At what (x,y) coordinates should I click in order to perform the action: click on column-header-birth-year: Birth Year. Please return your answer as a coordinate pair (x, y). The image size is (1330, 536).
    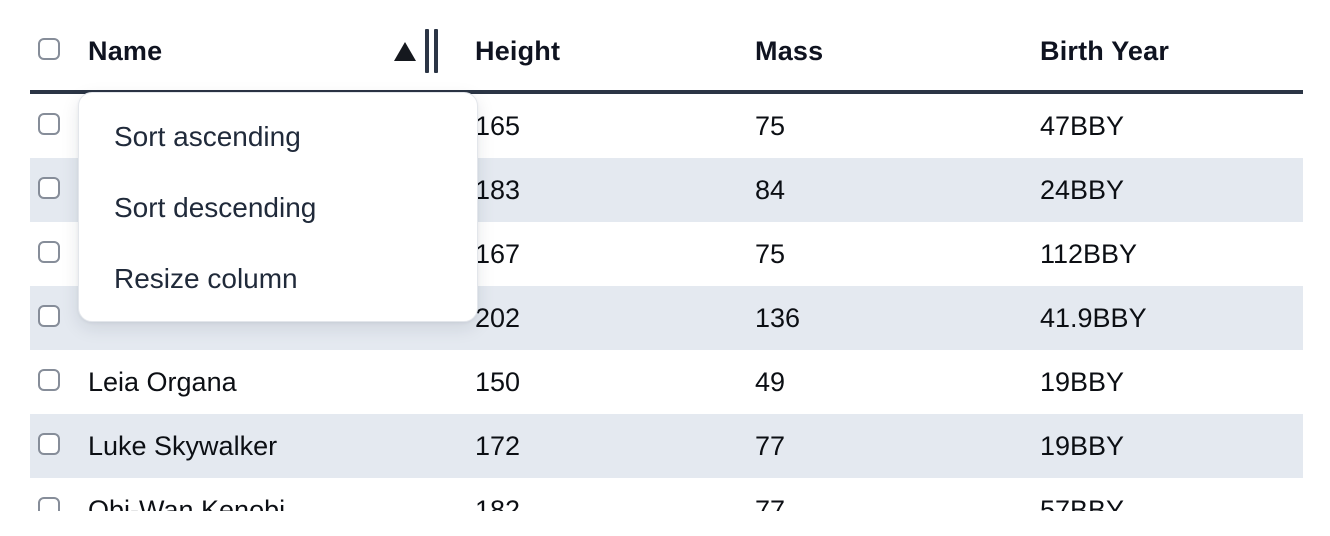
    Looking at the image, I should click on (1105, 50).